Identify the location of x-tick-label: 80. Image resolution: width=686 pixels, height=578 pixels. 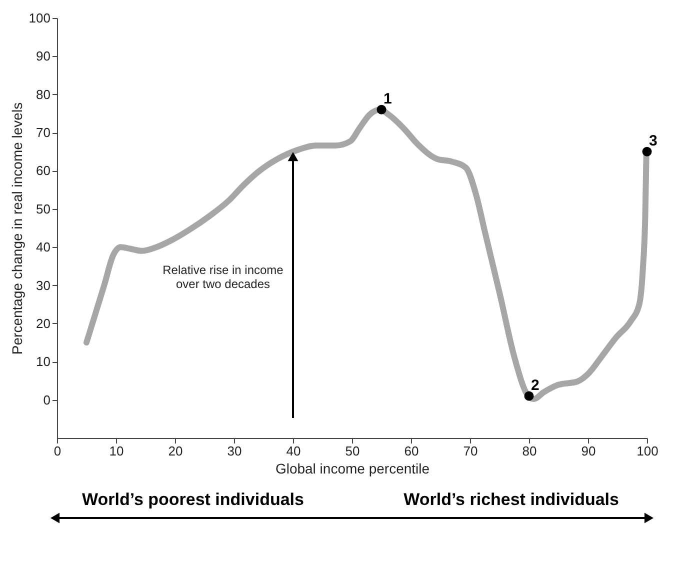
(529, 451).